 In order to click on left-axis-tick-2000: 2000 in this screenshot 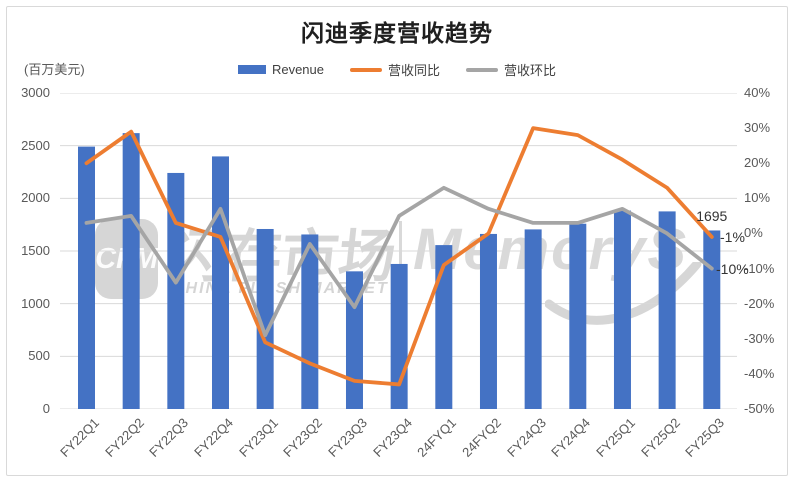, I will do `click(35, 198)`.